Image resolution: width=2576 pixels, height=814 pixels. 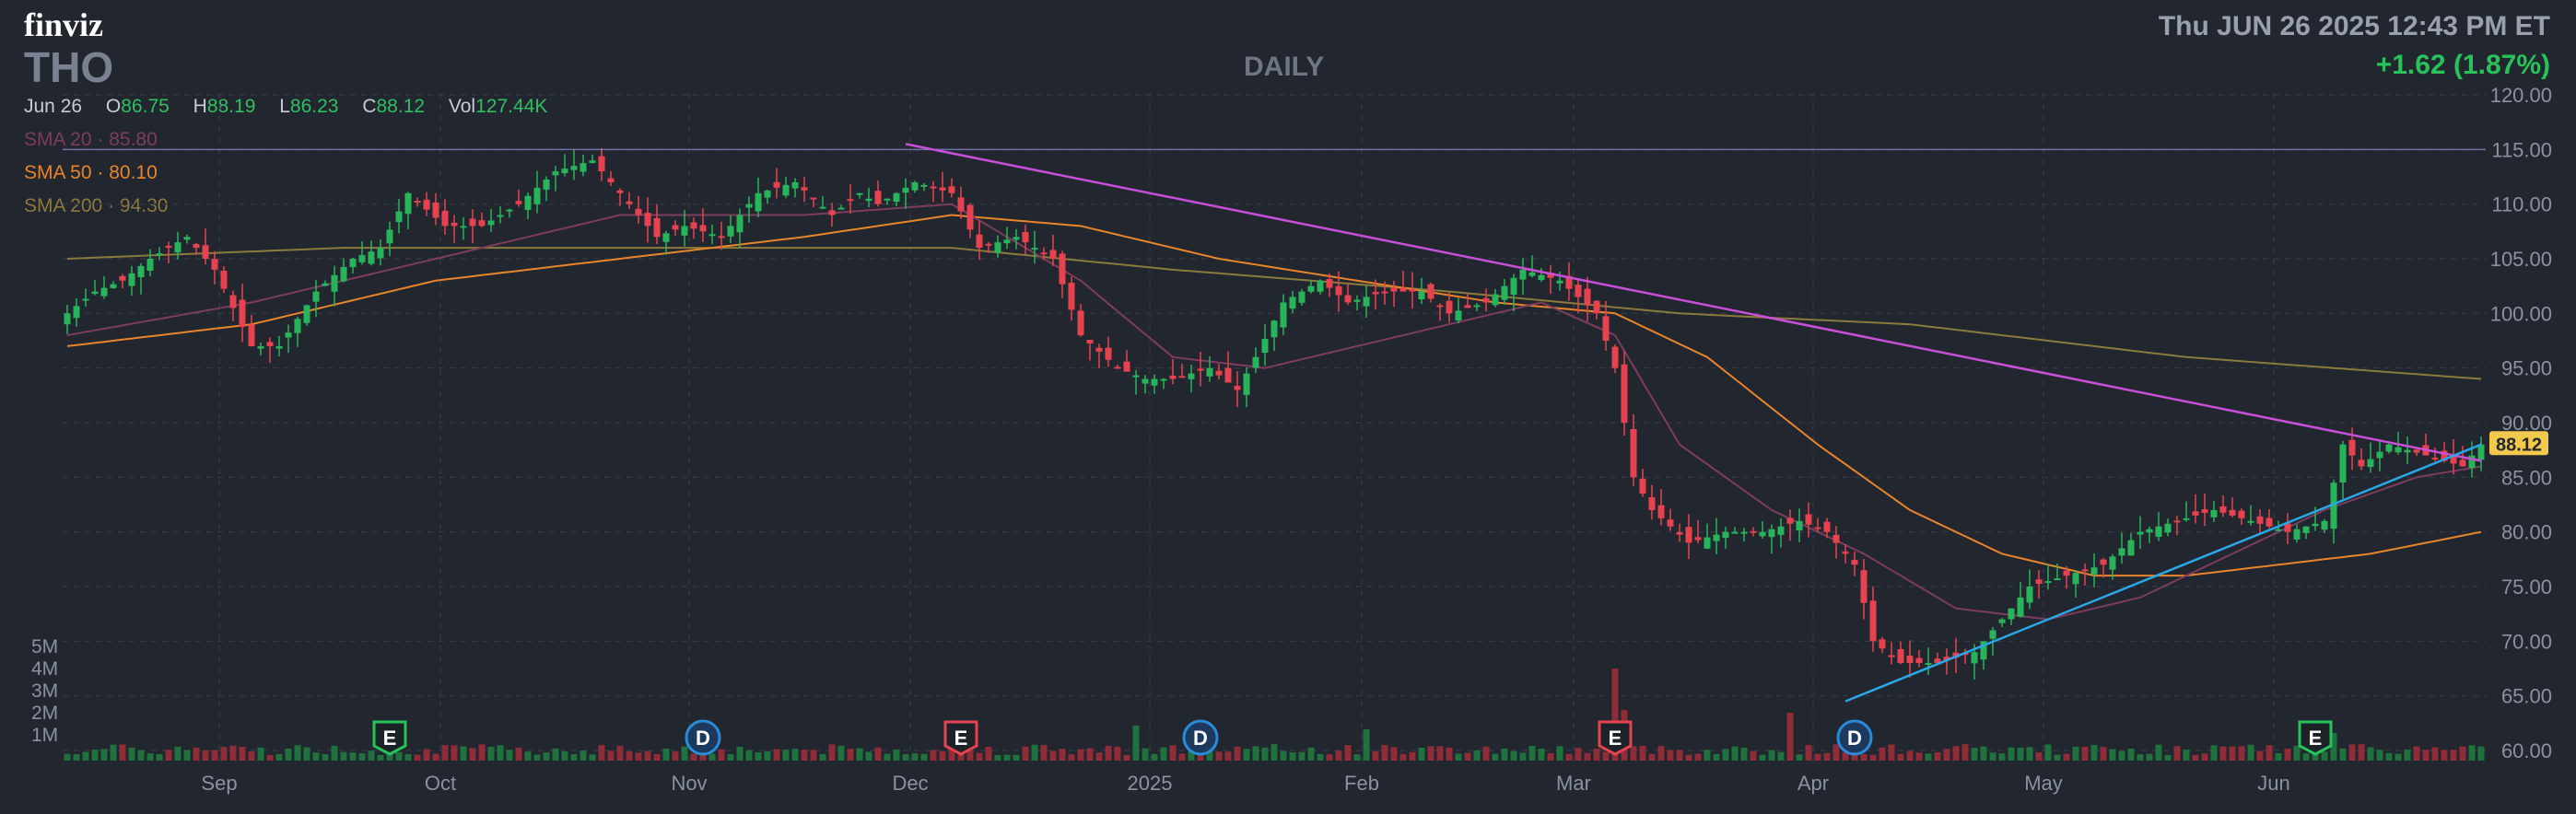 What do you see at coordinates (63, 24) in the screenshot?
I see `finviz-logo: finviz` at bounding box center [63, 24].